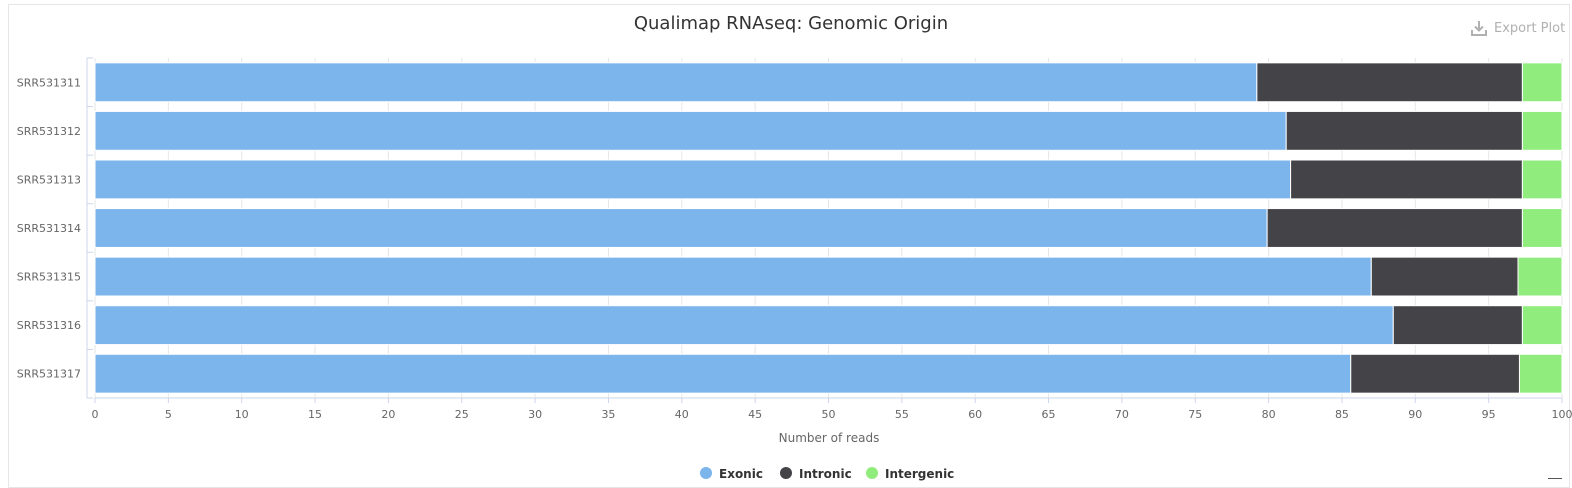  I want to click on y-tick-label: SRR531316, so click(49, 325).